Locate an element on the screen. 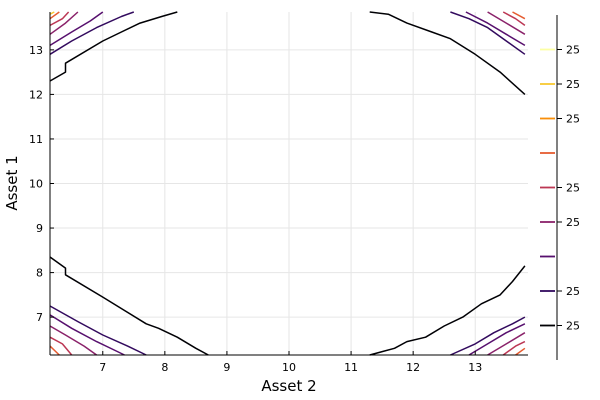  y-axis-label: Asset 1 is located at coordinates (12, 182).